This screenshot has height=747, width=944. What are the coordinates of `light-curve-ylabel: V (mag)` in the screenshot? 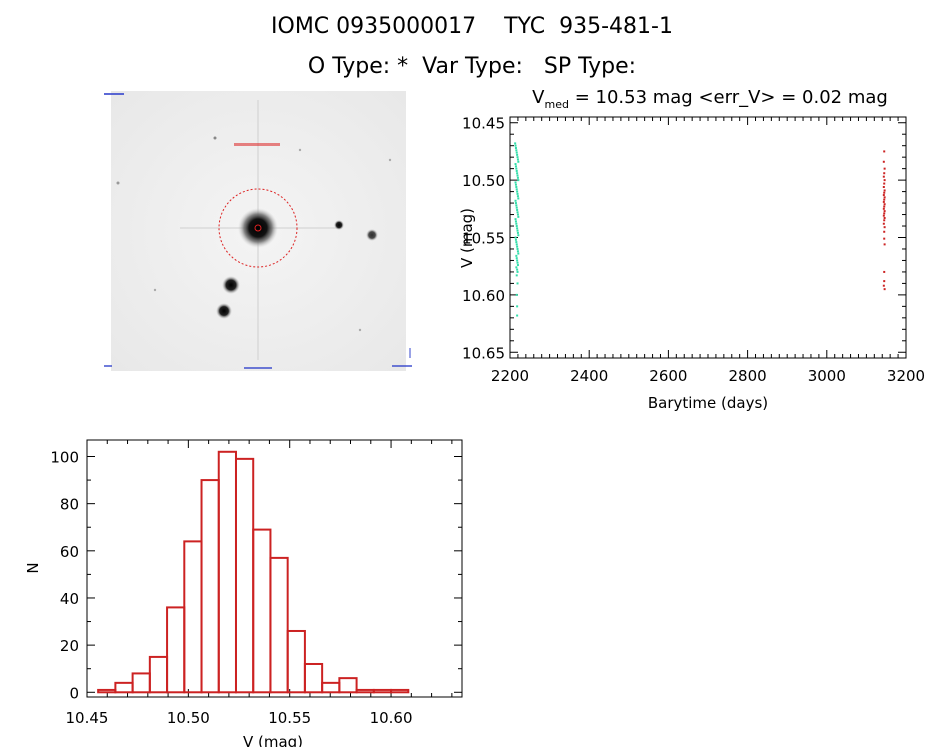 It's located at (467, 238).